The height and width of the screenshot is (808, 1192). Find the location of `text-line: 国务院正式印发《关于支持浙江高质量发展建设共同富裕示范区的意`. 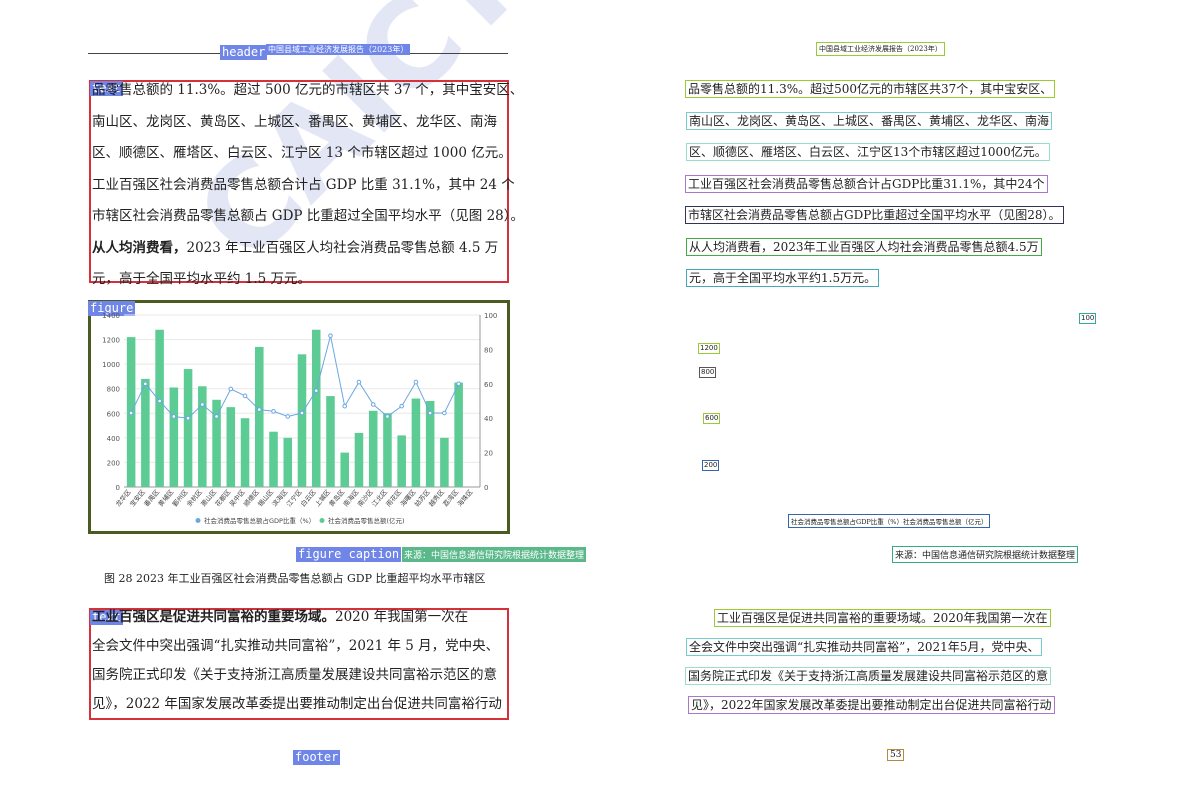

text-line: 国务院正式印发《关于支持浙江高质量发展建设共同富裕示范区的意 is located at coordinates (294, 675).